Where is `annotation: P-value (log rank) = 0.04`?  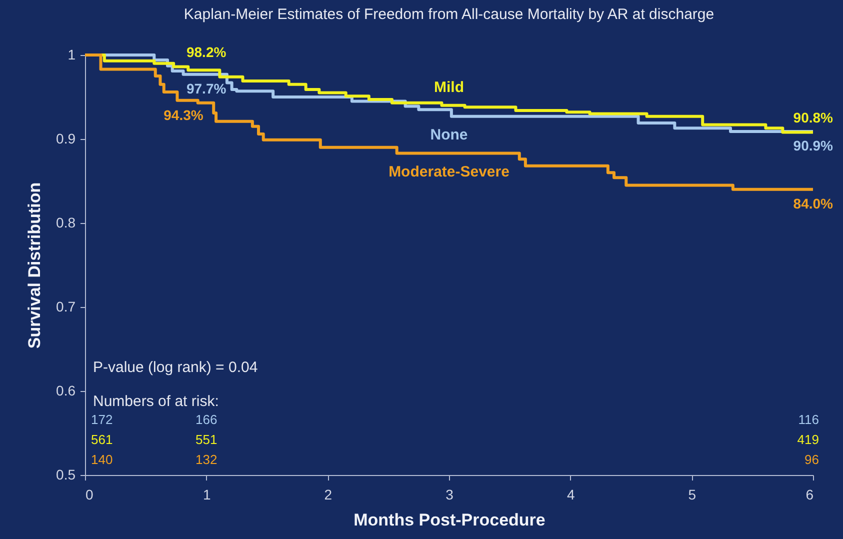
annotation: P-value (log rank) = 0.04 is located at coordinates (175, 367).